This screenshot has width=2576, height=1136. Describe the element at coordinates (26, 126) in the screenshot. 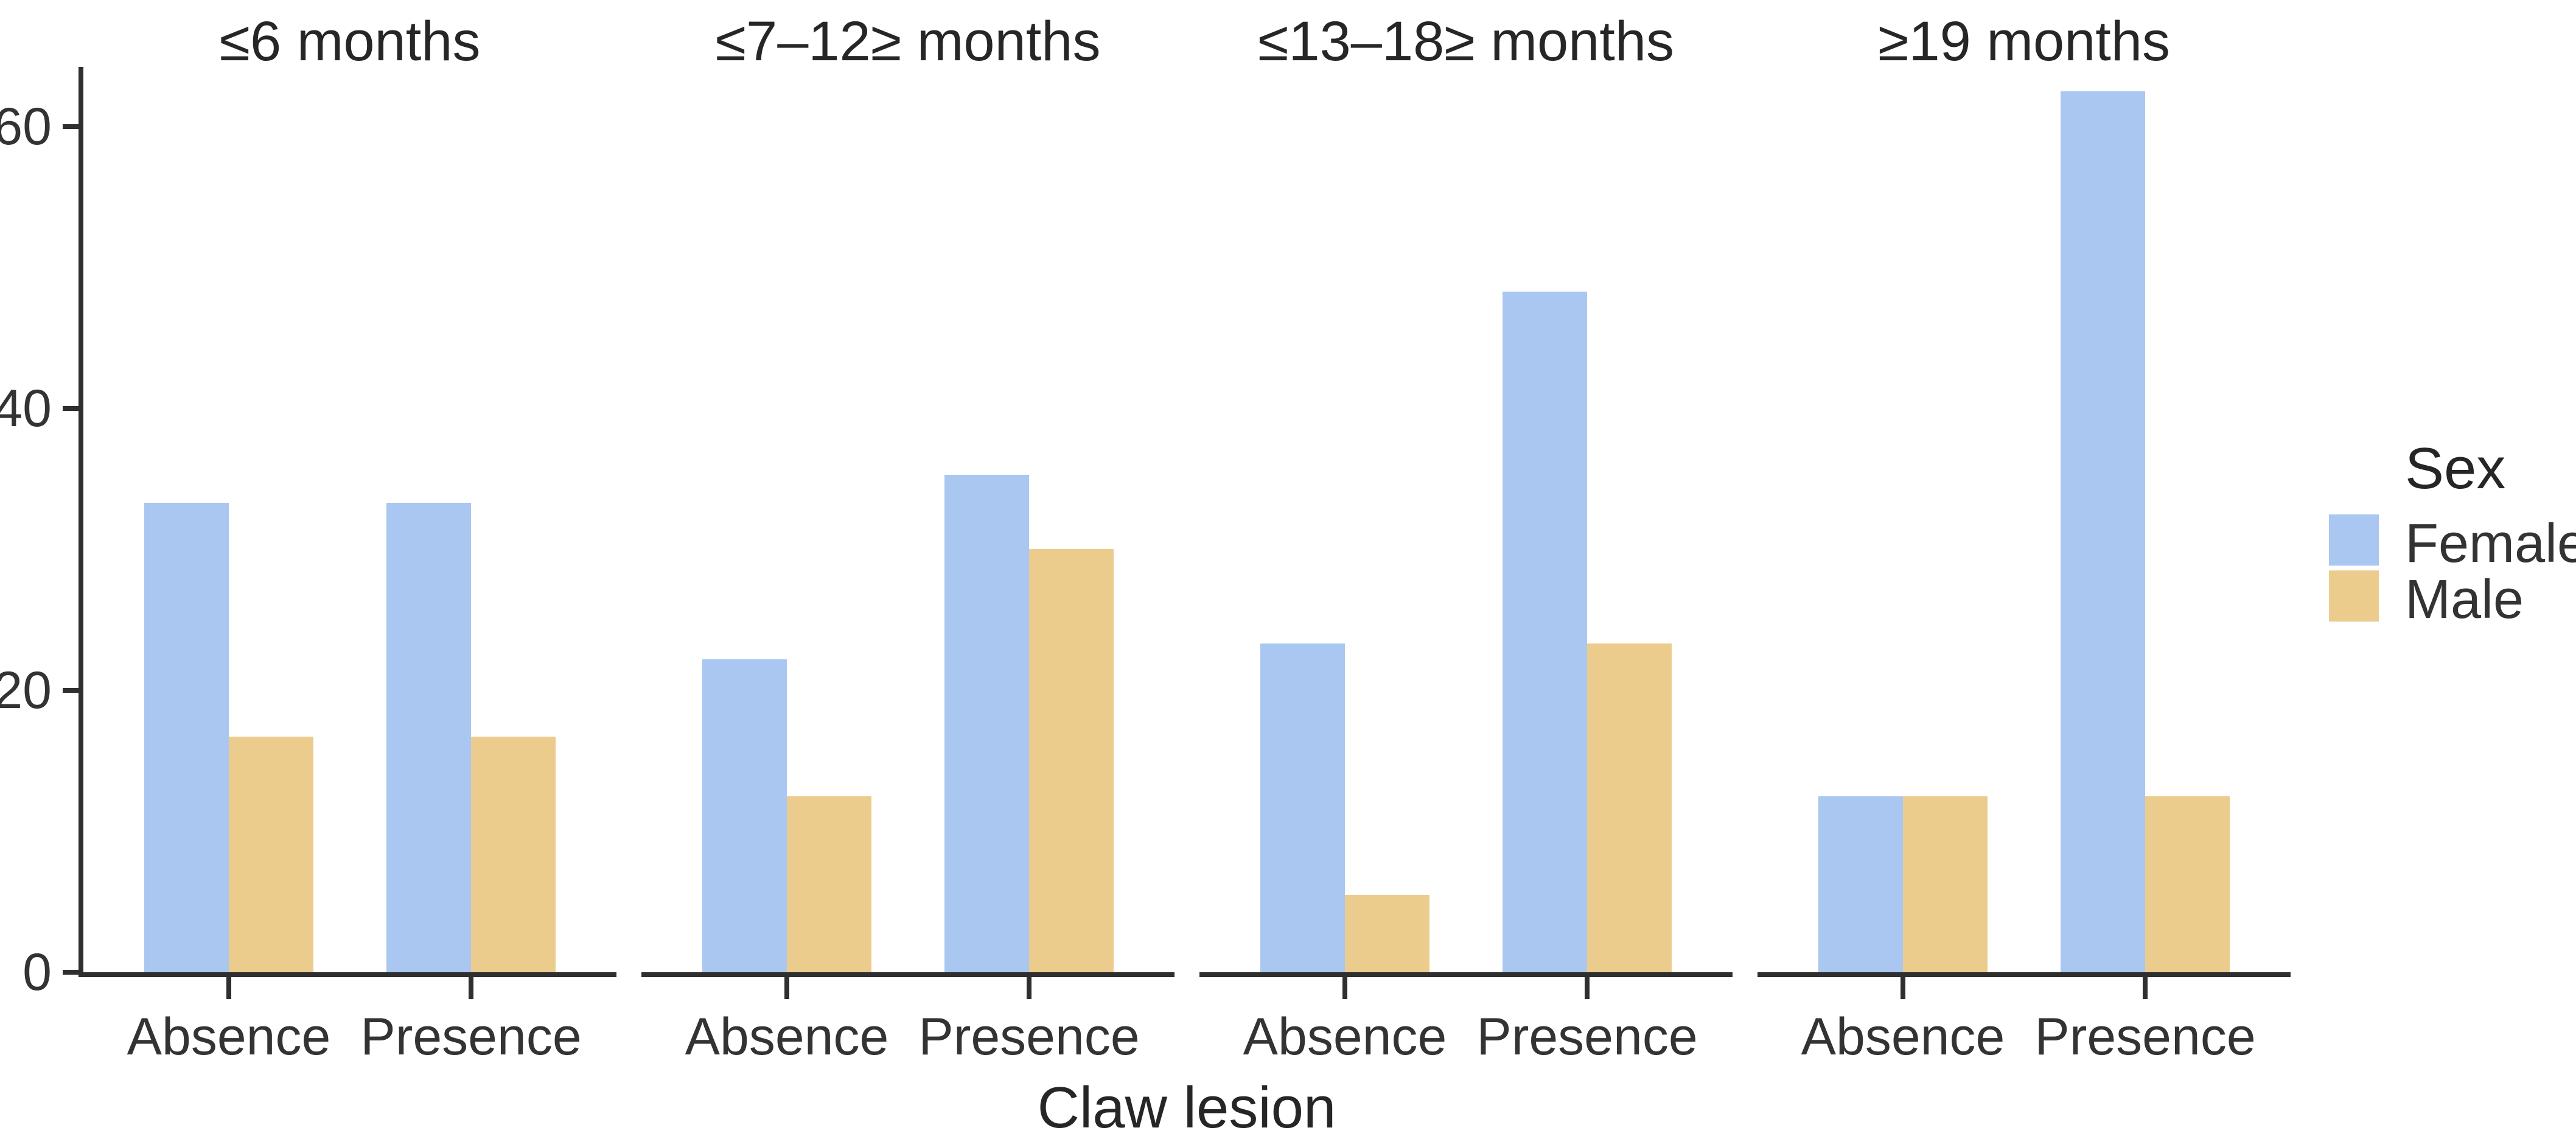

I see `y-tick-label: 60` at that location.